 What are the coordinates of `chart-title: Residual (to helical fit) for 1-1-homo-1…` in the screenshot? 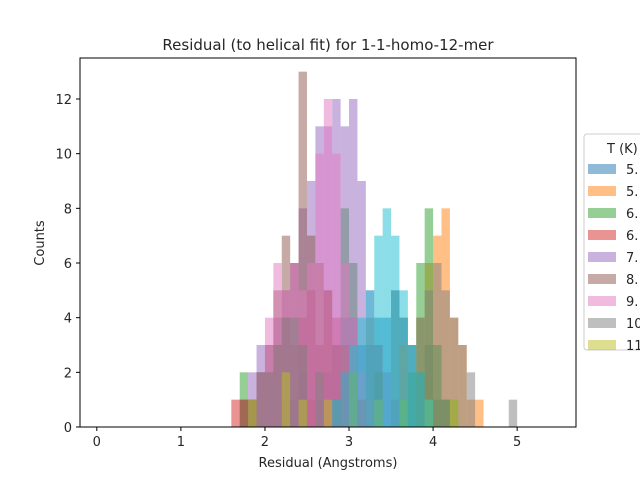 It's located at (328, 45).